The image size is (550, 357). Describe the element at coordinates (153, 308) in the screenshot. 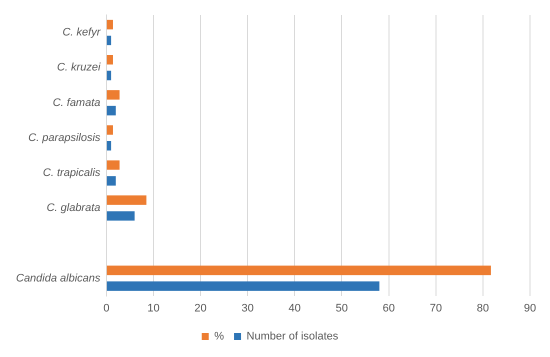

I see `x-tick-label: 10` at that location.